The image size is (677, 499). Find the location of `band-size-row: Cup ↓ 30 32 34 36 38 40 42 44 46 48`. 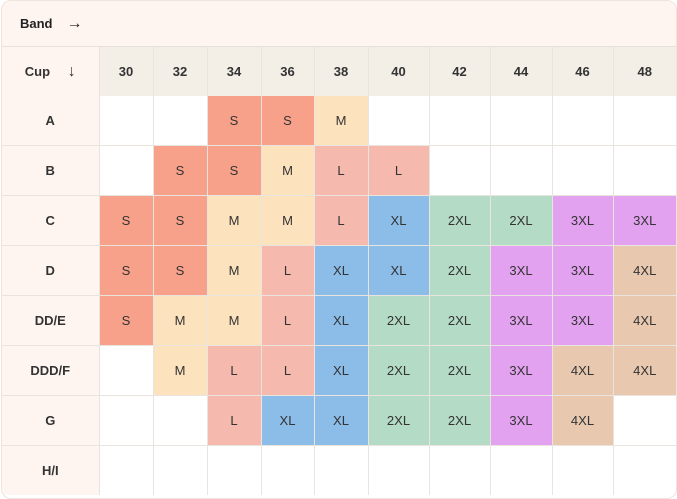

band-size-row: Cup ↓ 30 32 34 36 38 40 42 44 46 48 is located at coordinates (339, 71).